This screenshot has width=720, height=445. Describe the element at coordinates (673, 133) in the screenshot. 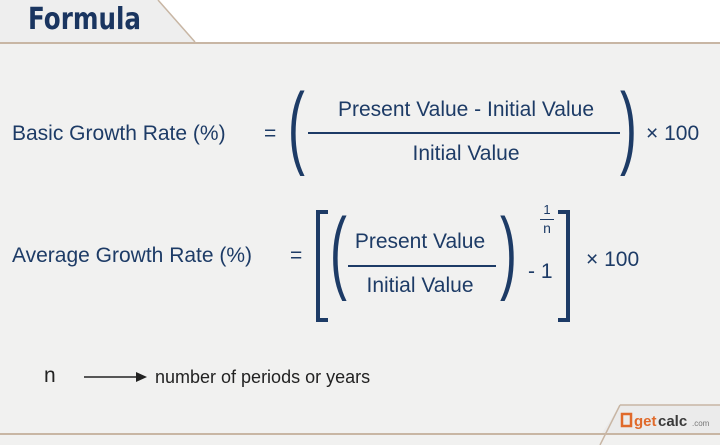

I see `basic-multiplier: × 100` at that location.